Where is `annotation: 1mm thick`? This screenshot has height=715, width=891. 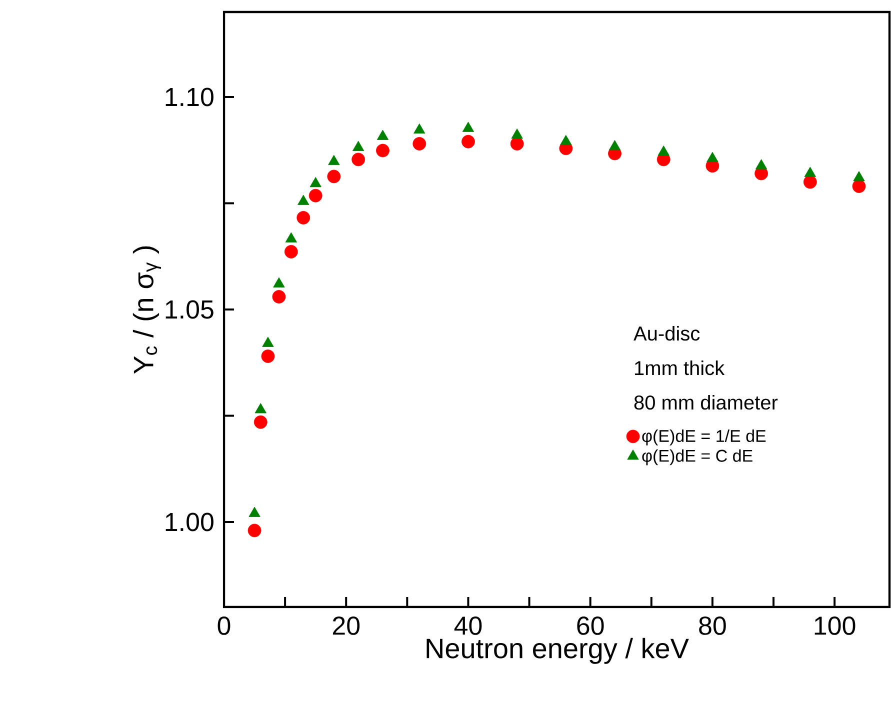
annotation: 1mm thick is located at coordinates (680, 368).